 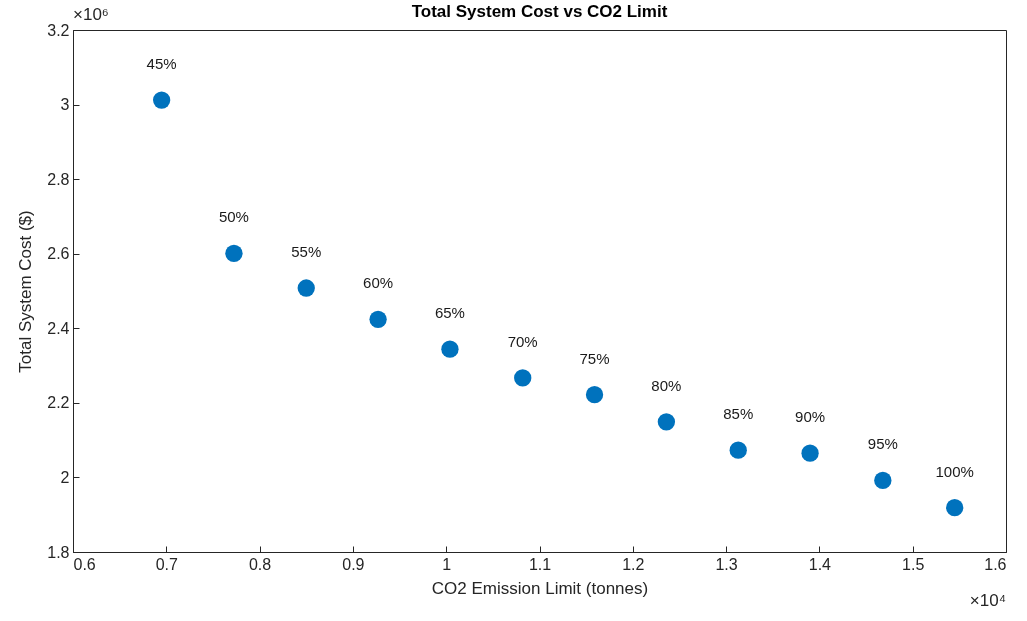 I want to click on x-tick-label: 1.6, so click(x=995, y=564).